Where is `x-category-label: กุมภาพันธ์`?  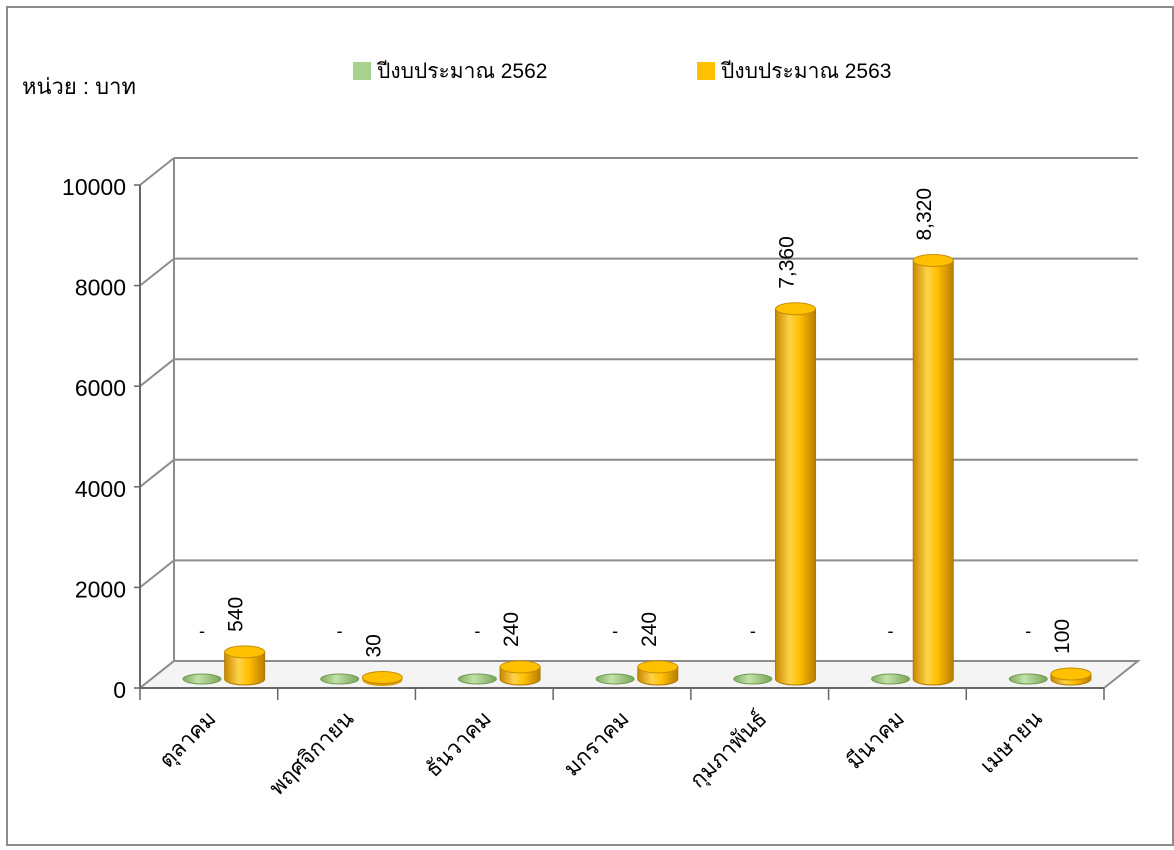 x-category-label: กุมภาพันธ์ is located at coordinates (728, 749).